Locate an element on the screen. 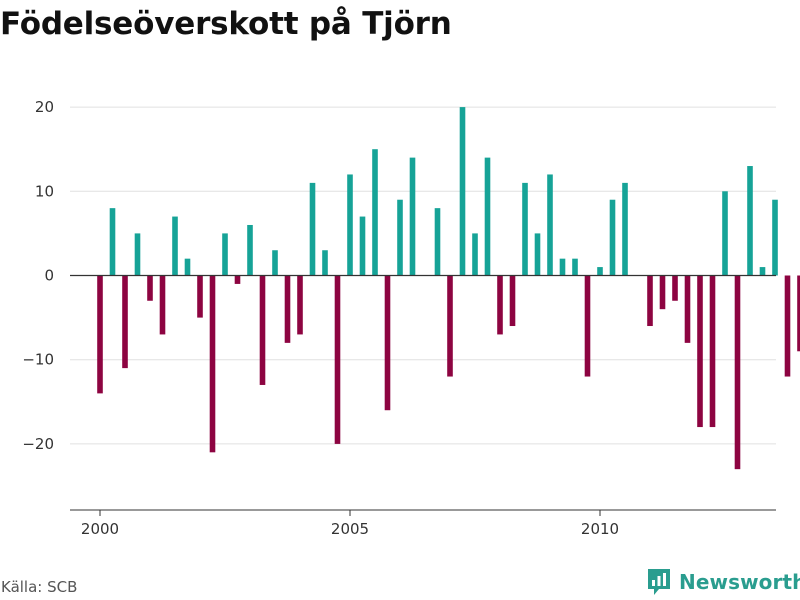 This screenshot has height=600, width=800. newsworthy-logo-icon is located at coordinates (659, 582).